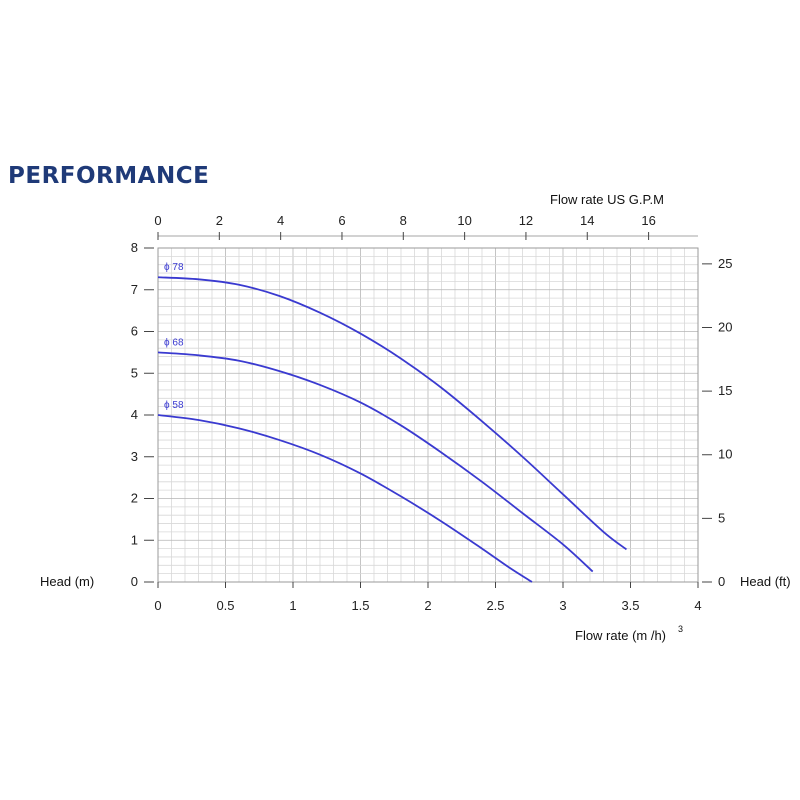 Image resolution: width=800 pixels, height=800 pixels. Describe the element at coordinates (134, 414) in the screenshot. I see `y-left-tick-label: 4` at that location.